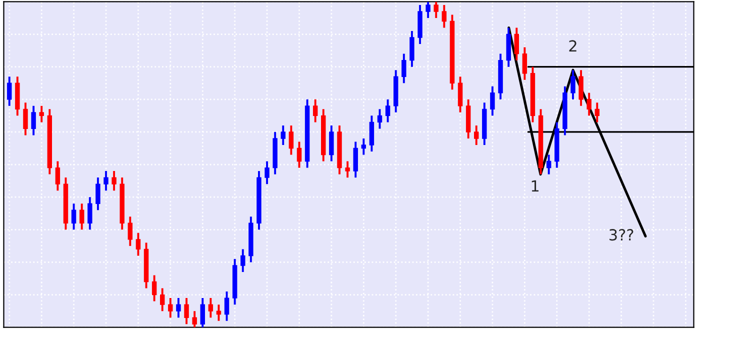 This screenshot has width=750, height=341. I want to click on annotation: 1, so click(535, 186).